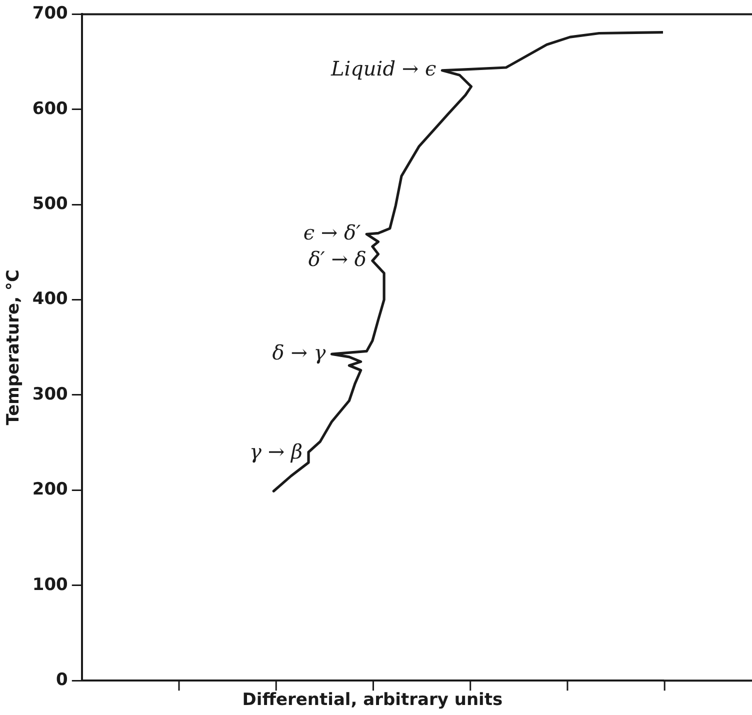 The width and height of the screenshot is (752, 715). What do you see at coordinates (14, 348) in the screenshot?
I see `y-axis-title: Temperature, °C` at bounding box center [14, 348].